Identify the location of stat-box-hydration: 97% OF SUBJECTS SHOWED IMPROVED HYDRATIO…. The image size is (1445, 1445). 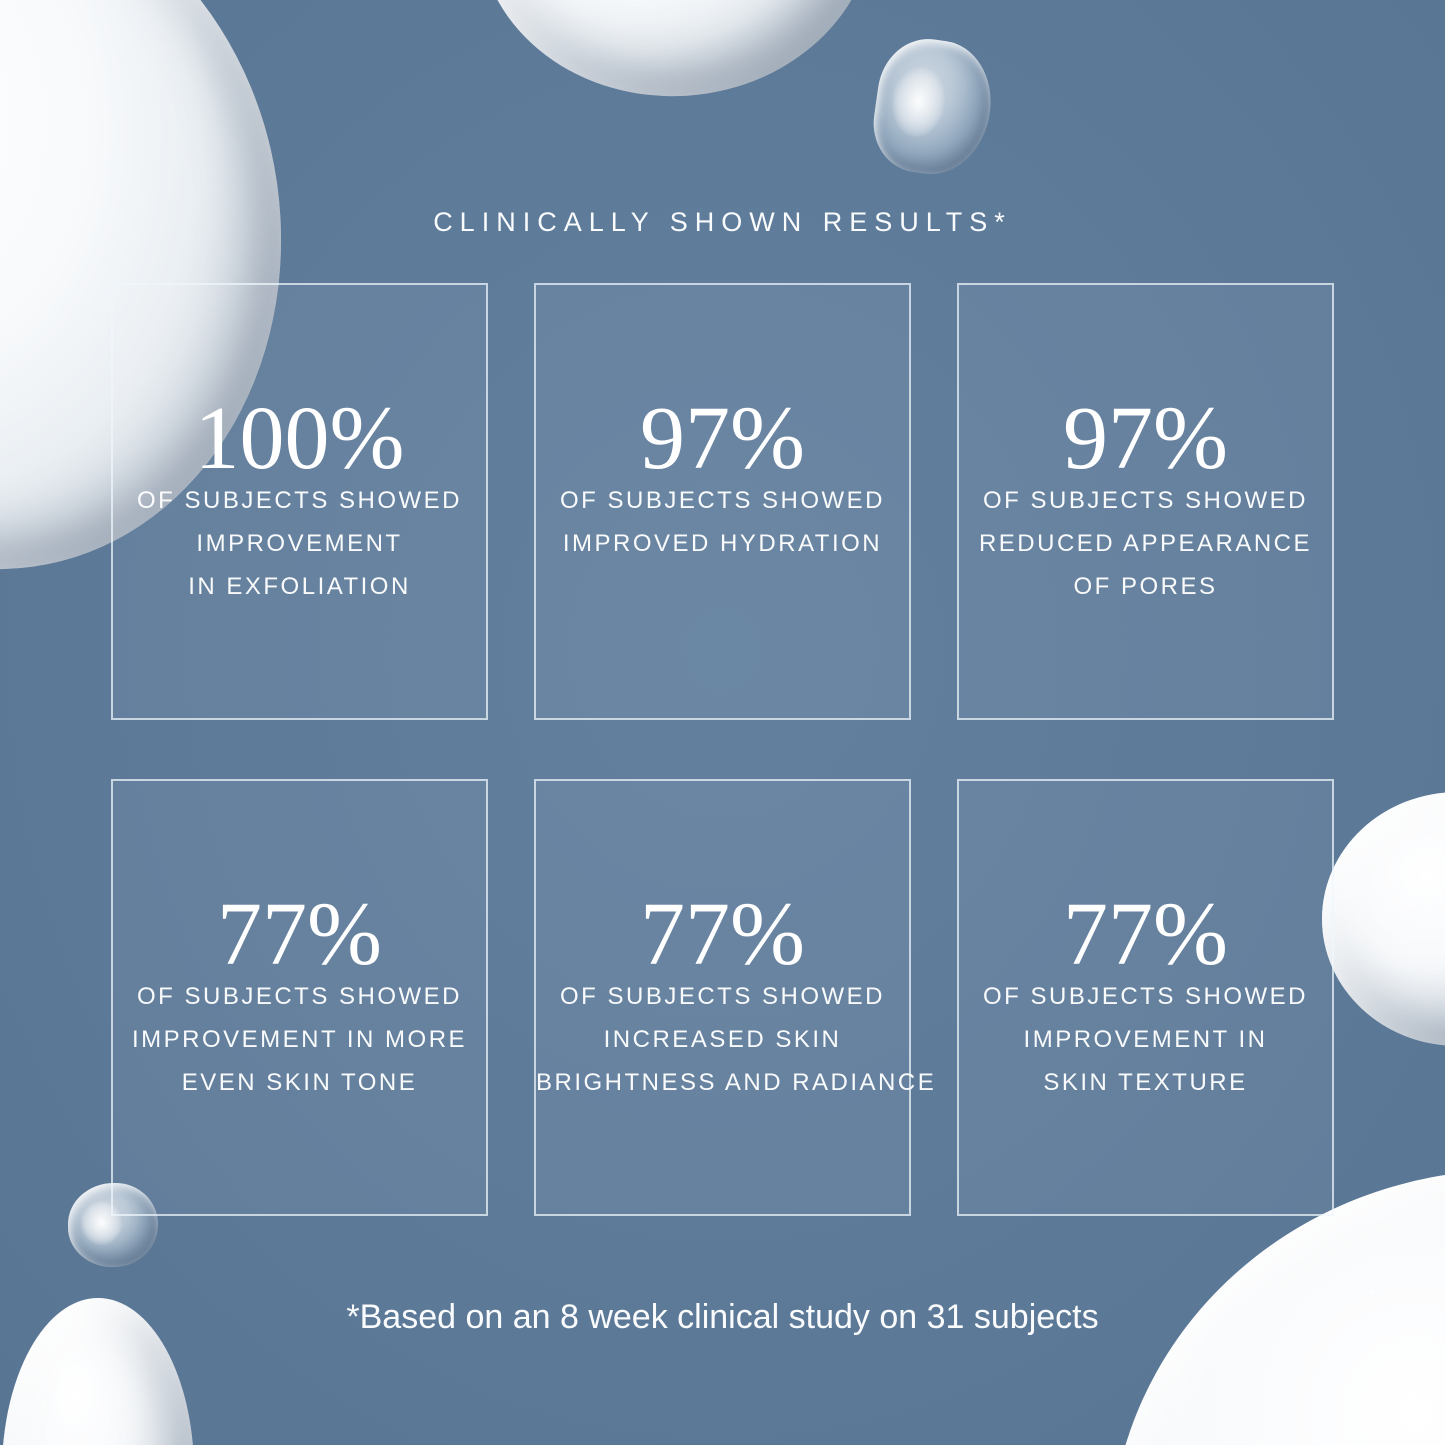
(722, 501).